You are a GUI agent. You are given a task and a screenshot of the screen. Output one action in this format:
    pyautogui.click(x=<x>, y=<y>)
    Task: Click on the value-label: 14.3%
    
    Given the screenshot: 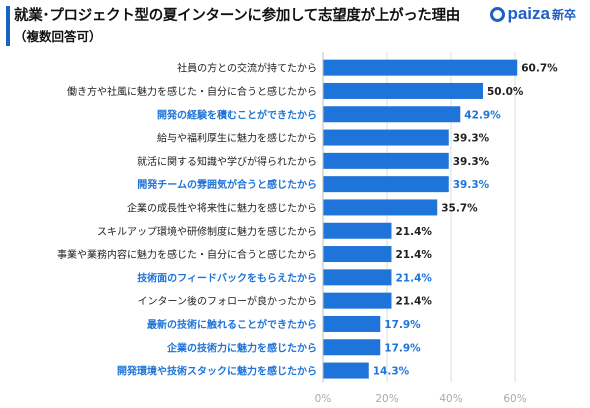 What is the action you would take?
    pyautogui.click(x=391, y=372)
    